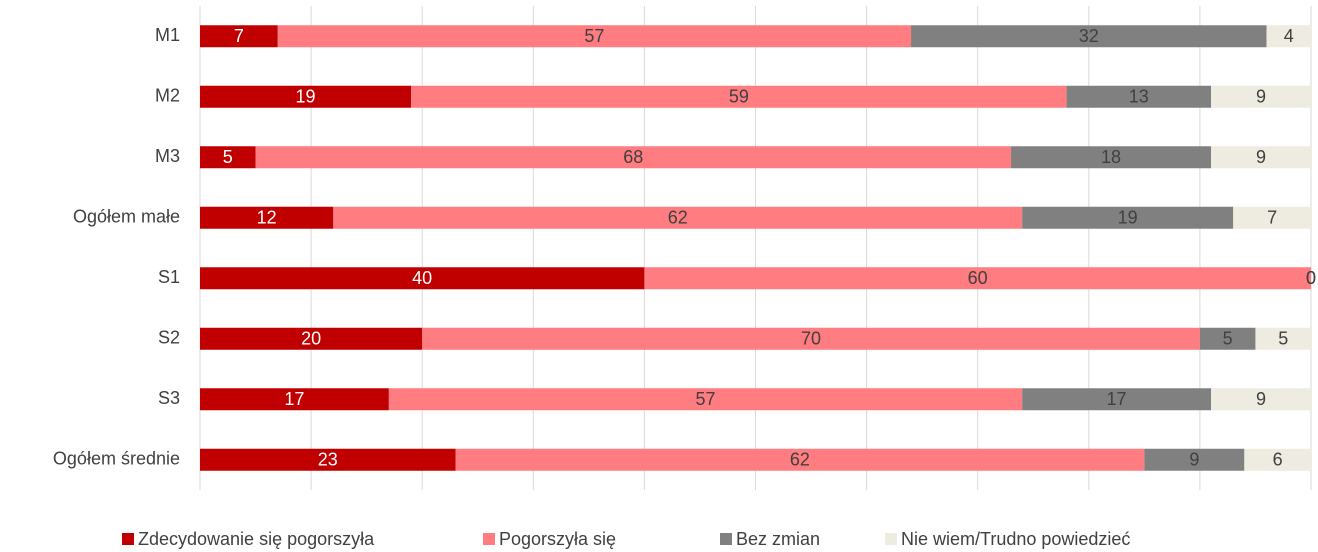  I want to click on data-label: 40, so click(422, 278).